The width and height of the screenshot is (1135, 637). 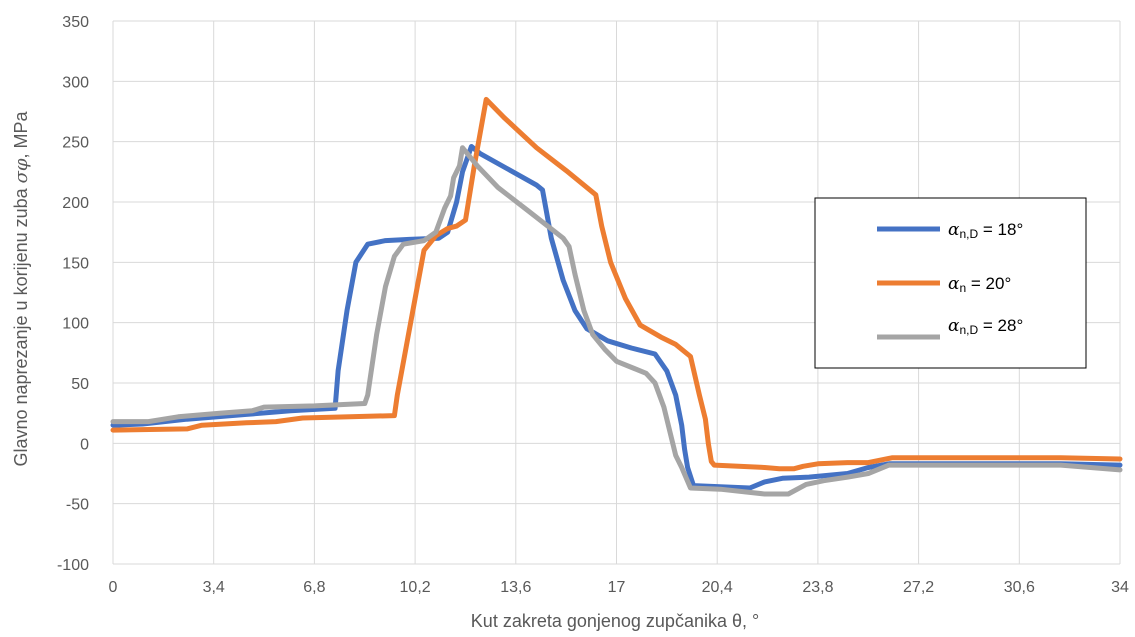 I want to click on y-tick-label: 150, so click(x=75, y=263).